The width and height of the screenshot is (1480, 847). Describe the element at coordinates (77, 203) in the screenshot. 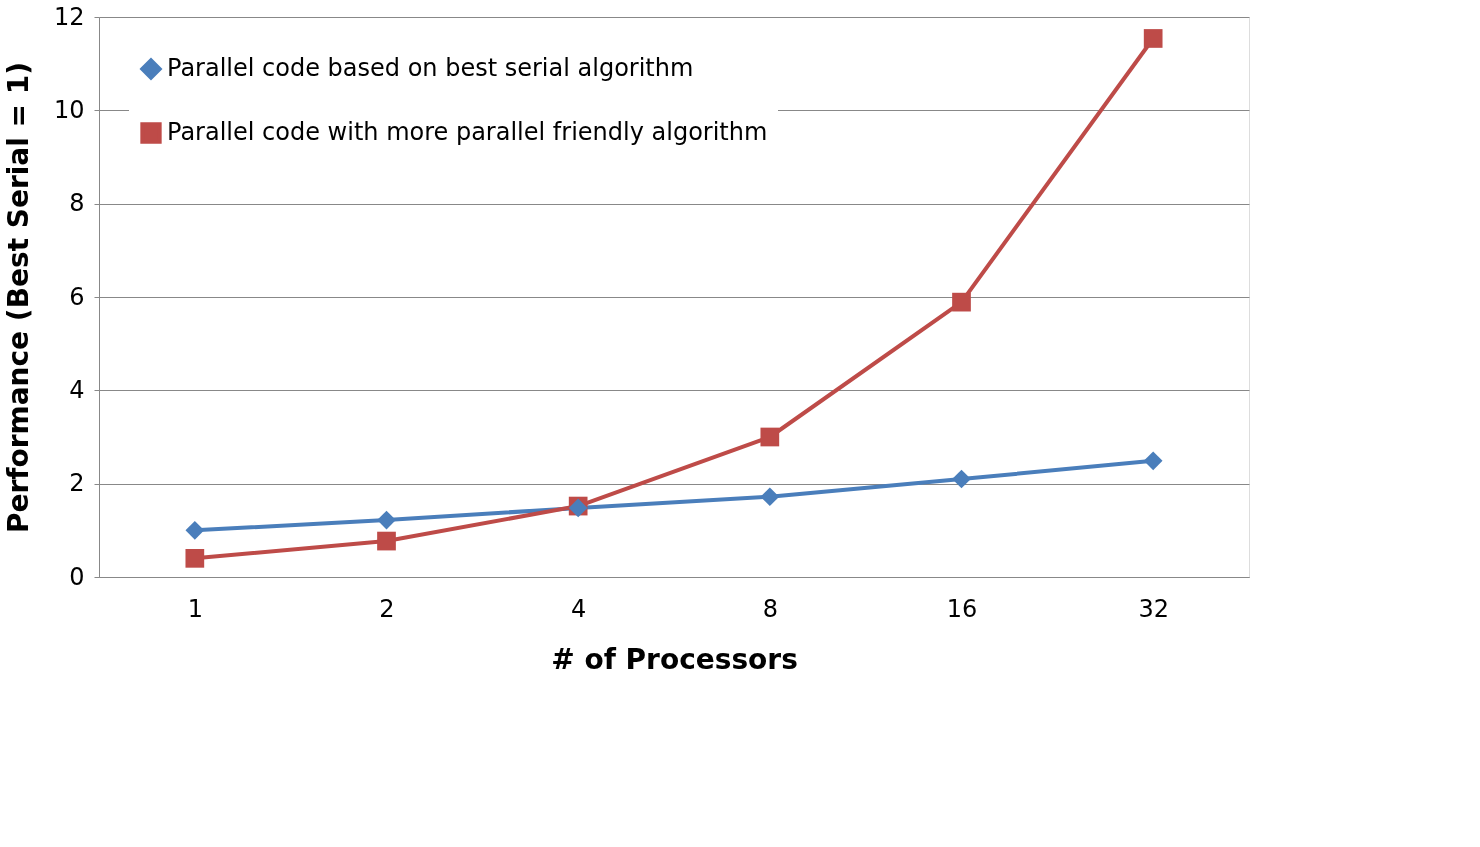

I see `y-tick-label: 8` at that location.